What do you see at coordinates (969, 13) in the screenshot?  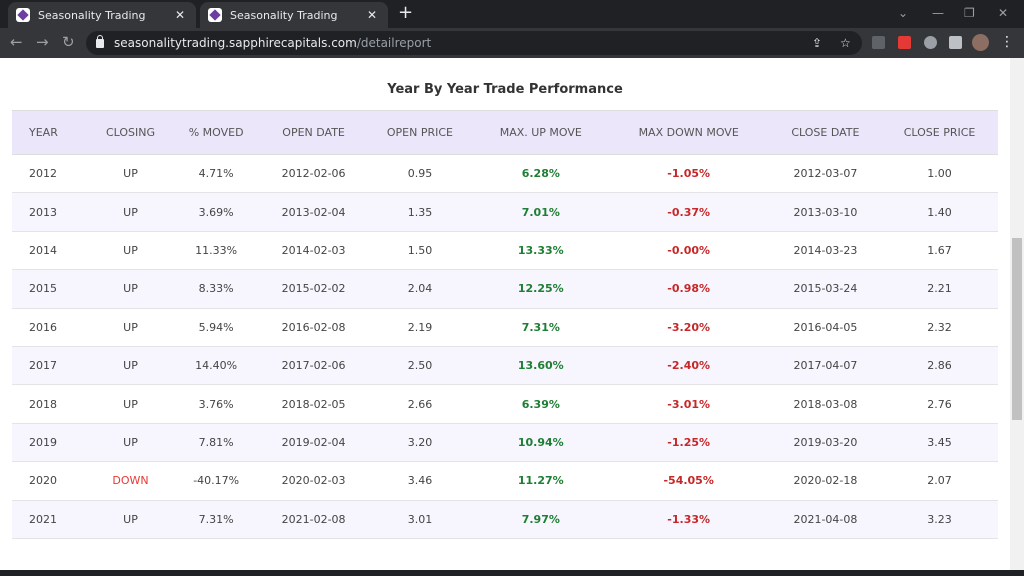 I see `restore-icon: ❐` at bounding box center [969, 13].